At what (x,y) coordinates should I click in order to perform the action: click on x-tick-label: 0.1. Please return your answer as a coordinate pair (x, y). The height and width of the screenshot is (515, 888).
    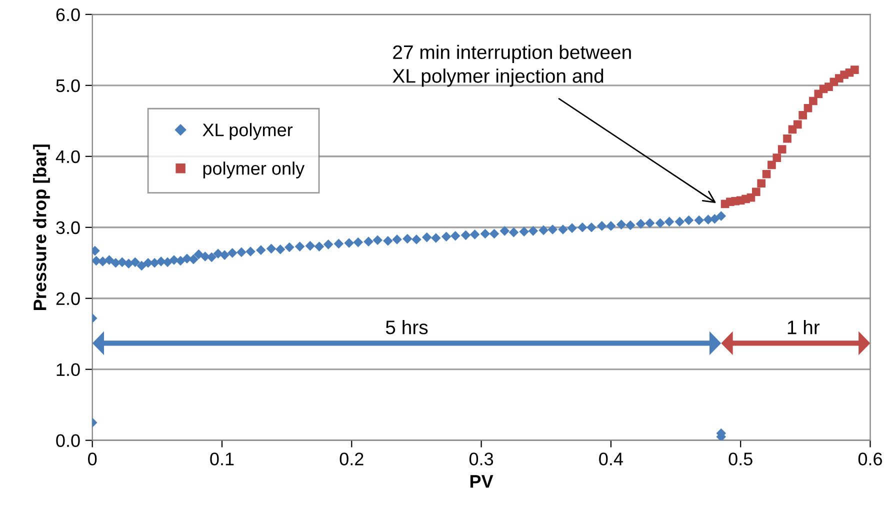
    Looking at the image, I should click on (222, 459).